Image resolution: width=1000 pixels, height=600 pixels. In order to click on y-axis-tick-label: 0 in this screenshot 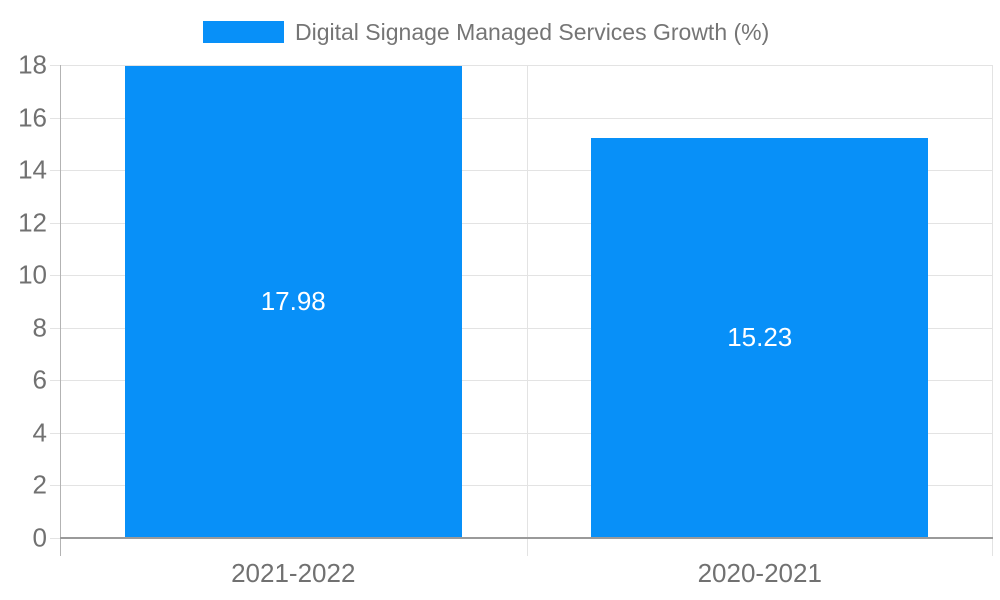, I will do `click(39, 537)`.